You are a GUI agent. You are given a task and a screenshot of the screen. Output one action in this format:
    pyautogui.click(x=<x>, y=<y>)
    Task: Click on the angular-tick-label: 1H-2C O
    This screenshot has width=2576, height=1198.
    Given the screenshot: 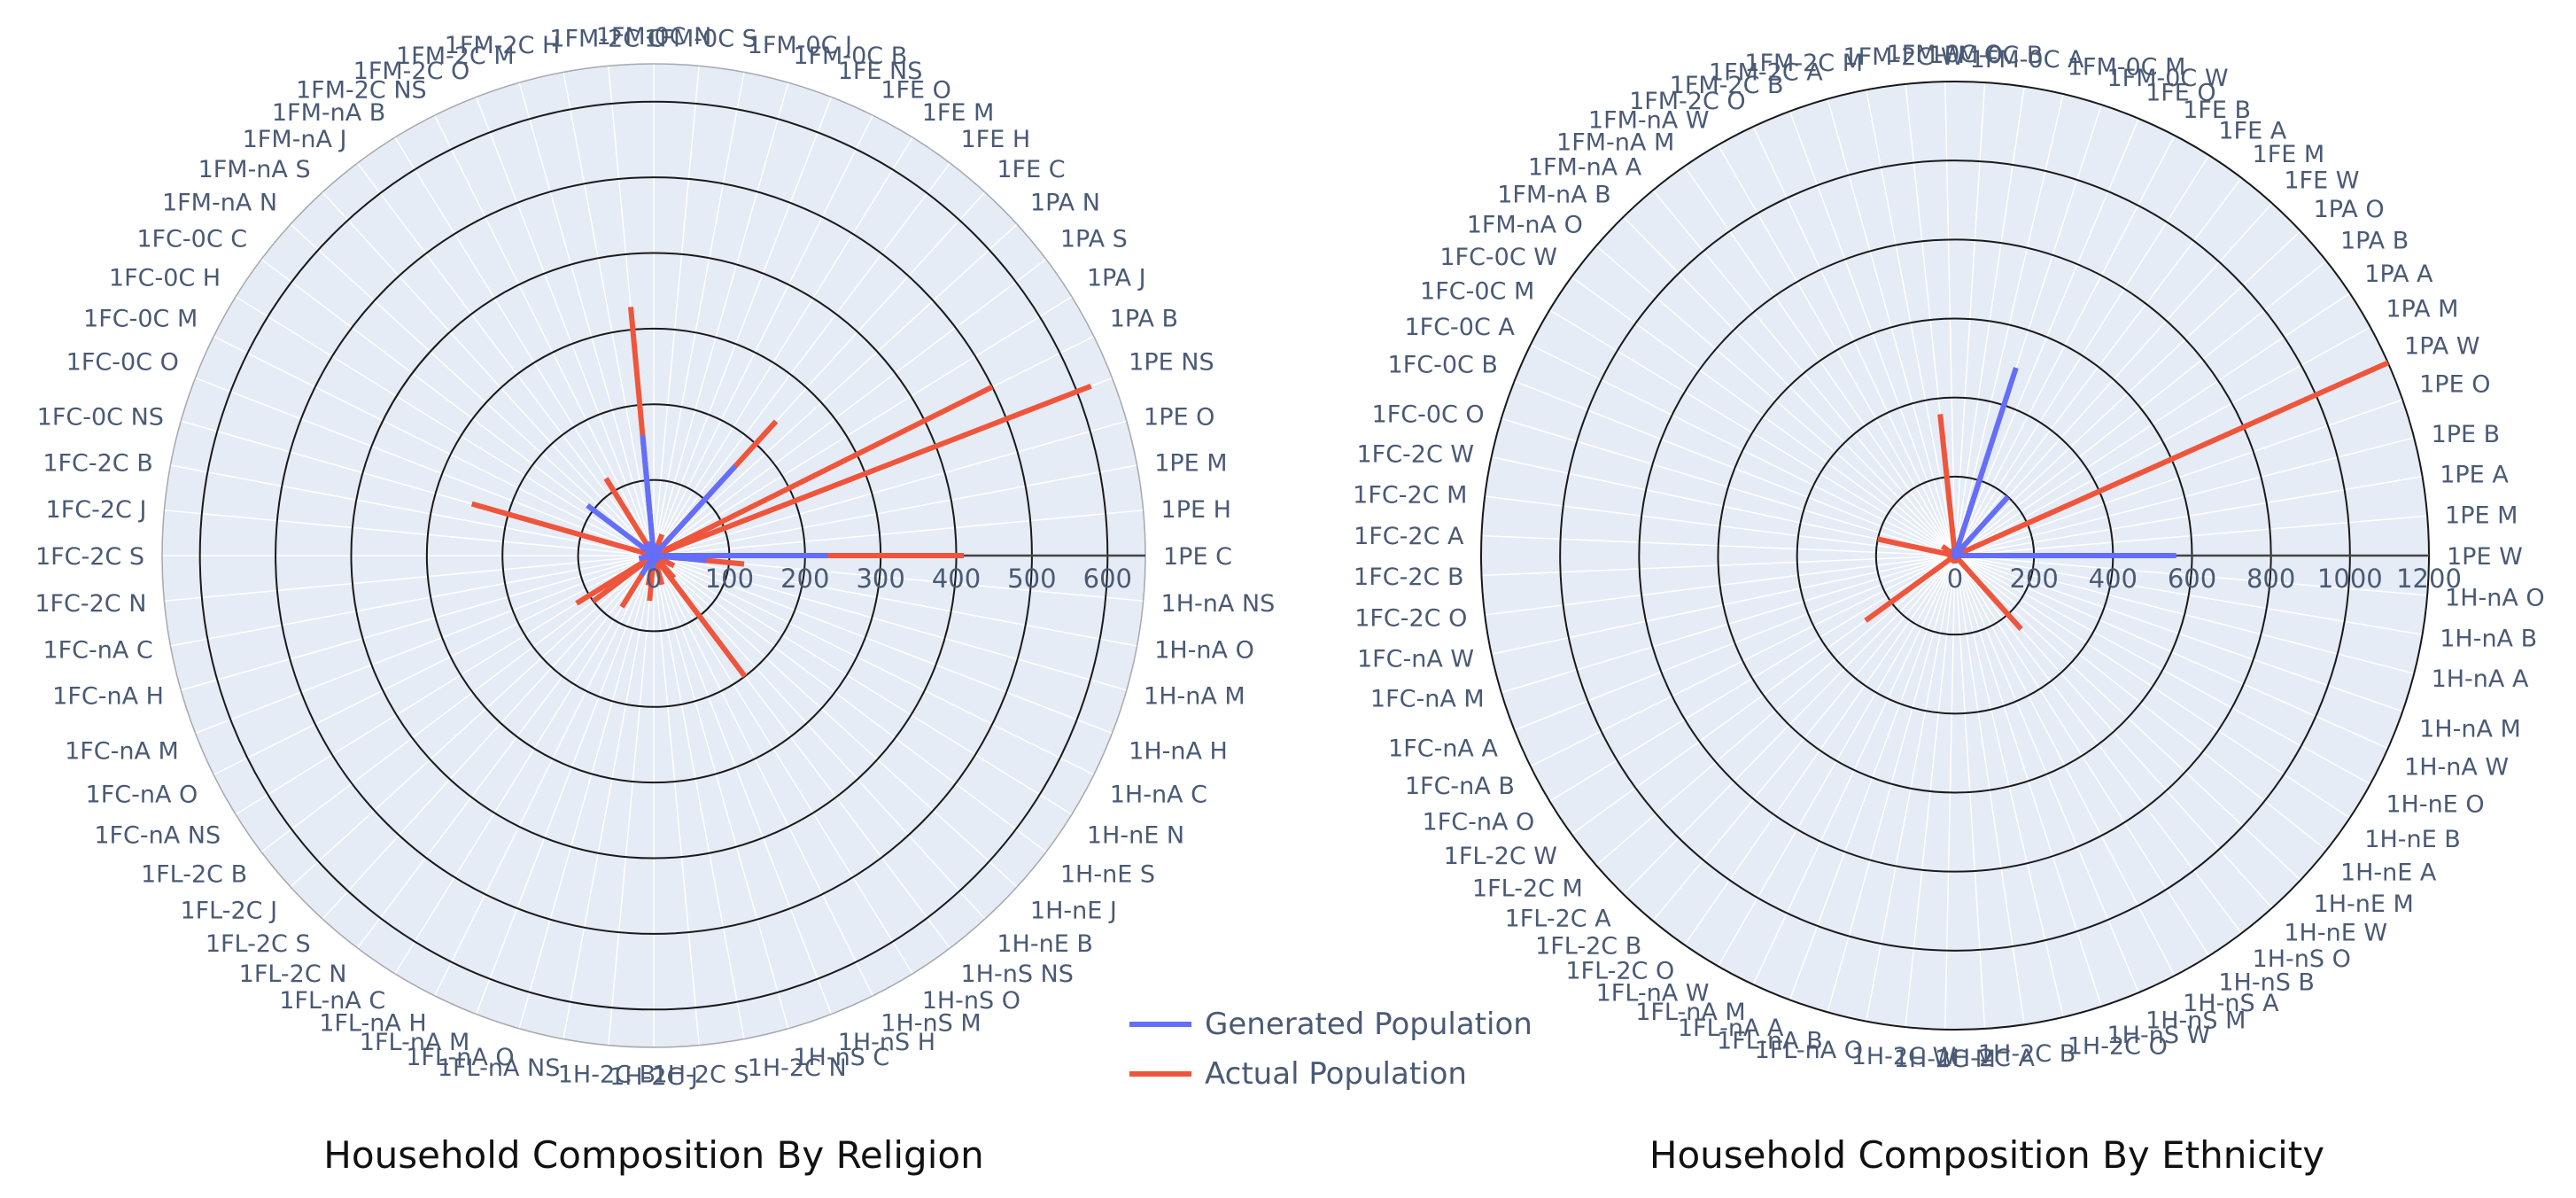 What is the action you would take?
    pyautogui.click(x=2118, y=1046)
    